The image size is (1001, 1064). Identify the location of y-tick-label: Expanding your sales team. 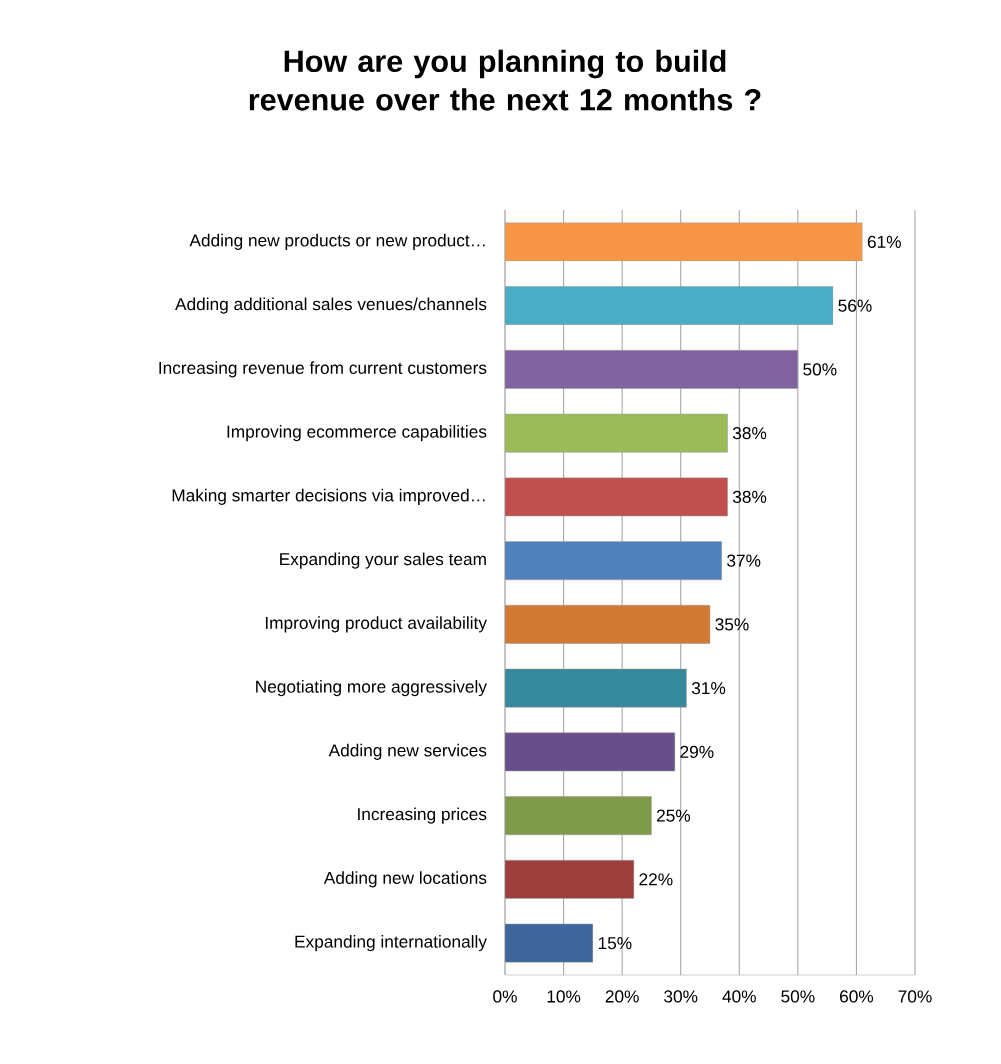
(383, 560).